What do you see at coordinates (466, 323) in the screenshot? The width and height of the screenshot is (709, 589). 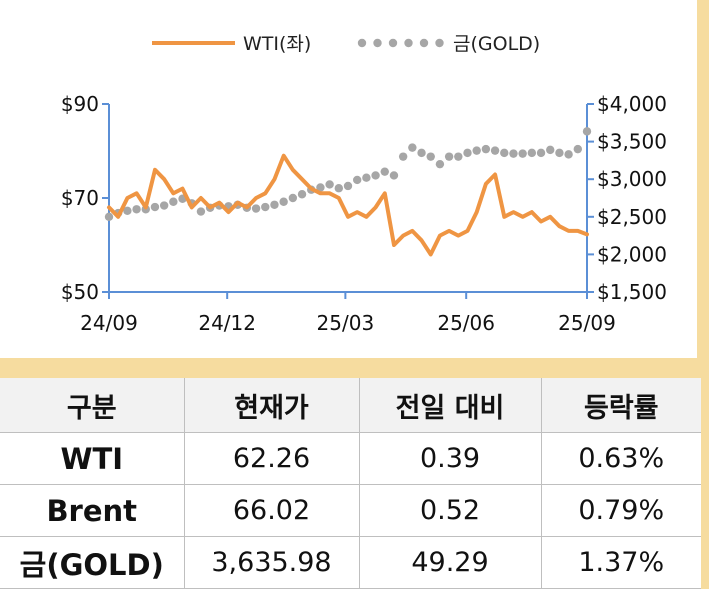 I see `x-tick-label: 25/06` at bounding box center [466, 323].